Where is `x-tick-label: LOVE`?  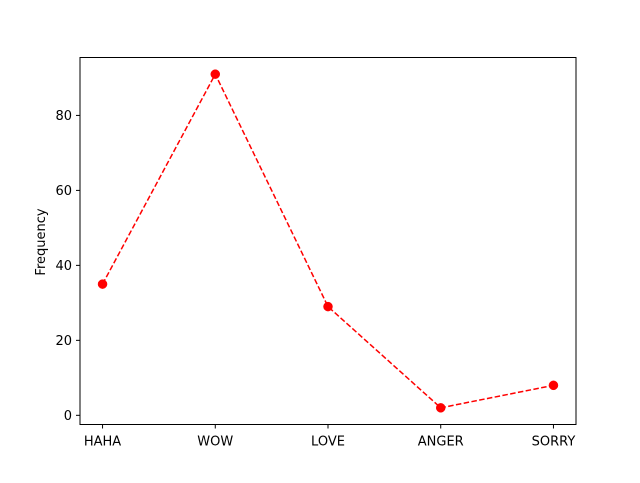
x-tick-label: LOVE is located at coordinates (328, 442).